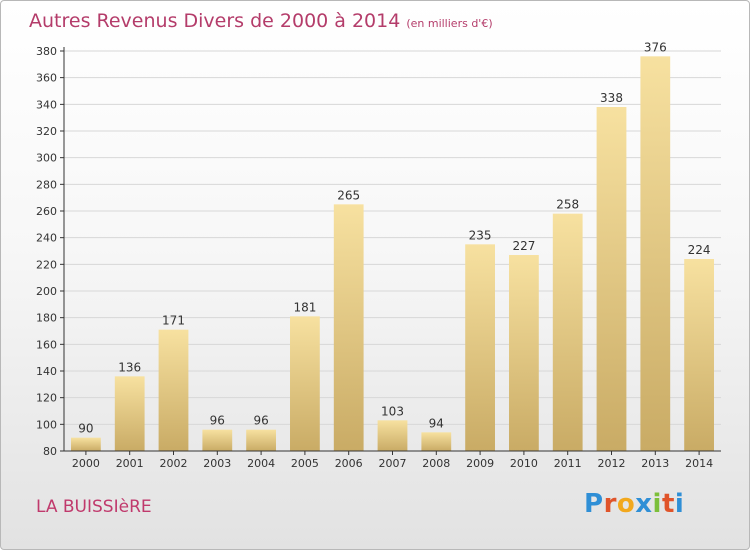 Image resolution: width=750 pixels, height=550 pixels. I want to click on data-label: 90, so click(85, 429).